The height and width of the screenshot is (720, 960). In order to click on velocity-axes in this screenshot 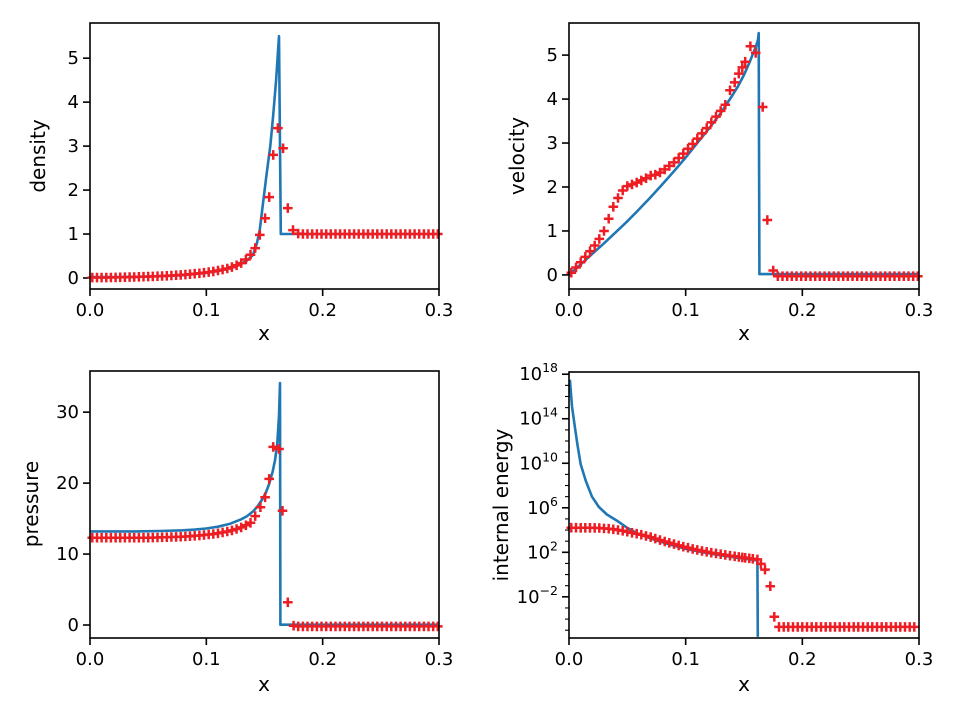, I will do `click(741, 175)`.